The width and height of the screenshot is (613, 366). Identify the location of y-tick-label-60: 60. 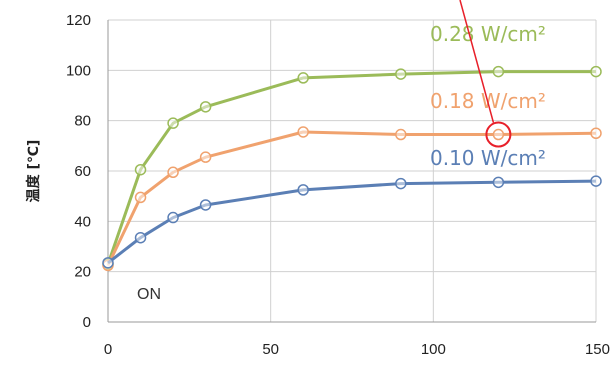
(82, 171).